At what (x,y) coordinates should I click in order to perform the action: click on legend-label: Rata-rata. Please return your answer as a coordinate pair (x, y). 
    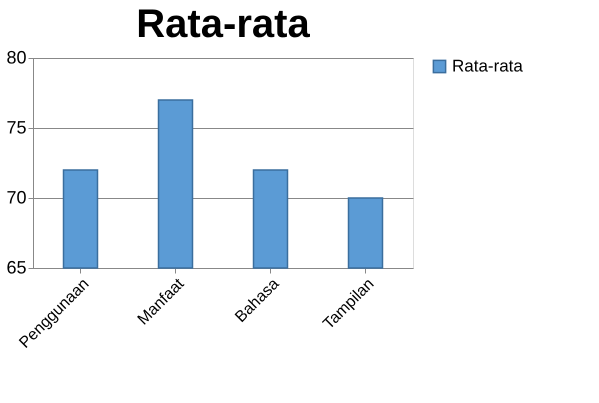
    Looking at the image, I should click on (488, 66).